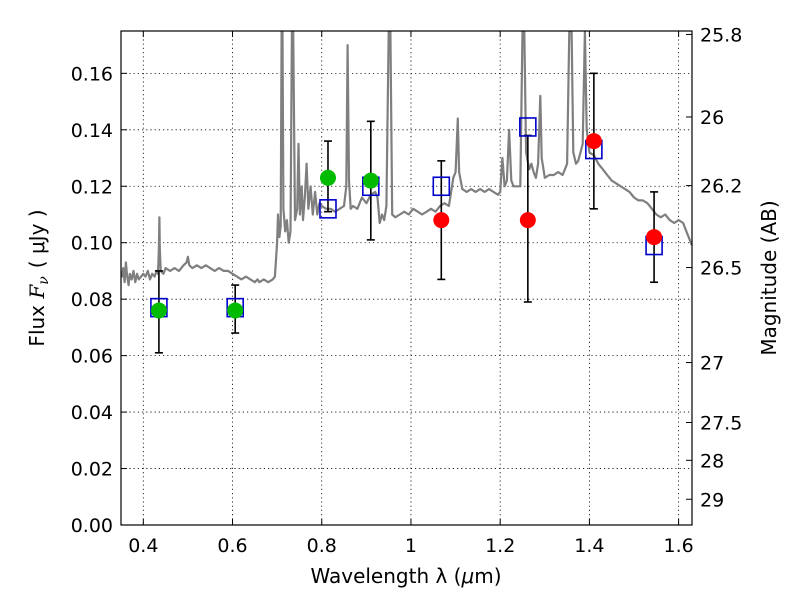 This screenshot has width=800, height=604. What do you see at coordinates (92, 526) in the screenshot?
I see `y-tick-label: 0.00` at bounding box center [92, 526].